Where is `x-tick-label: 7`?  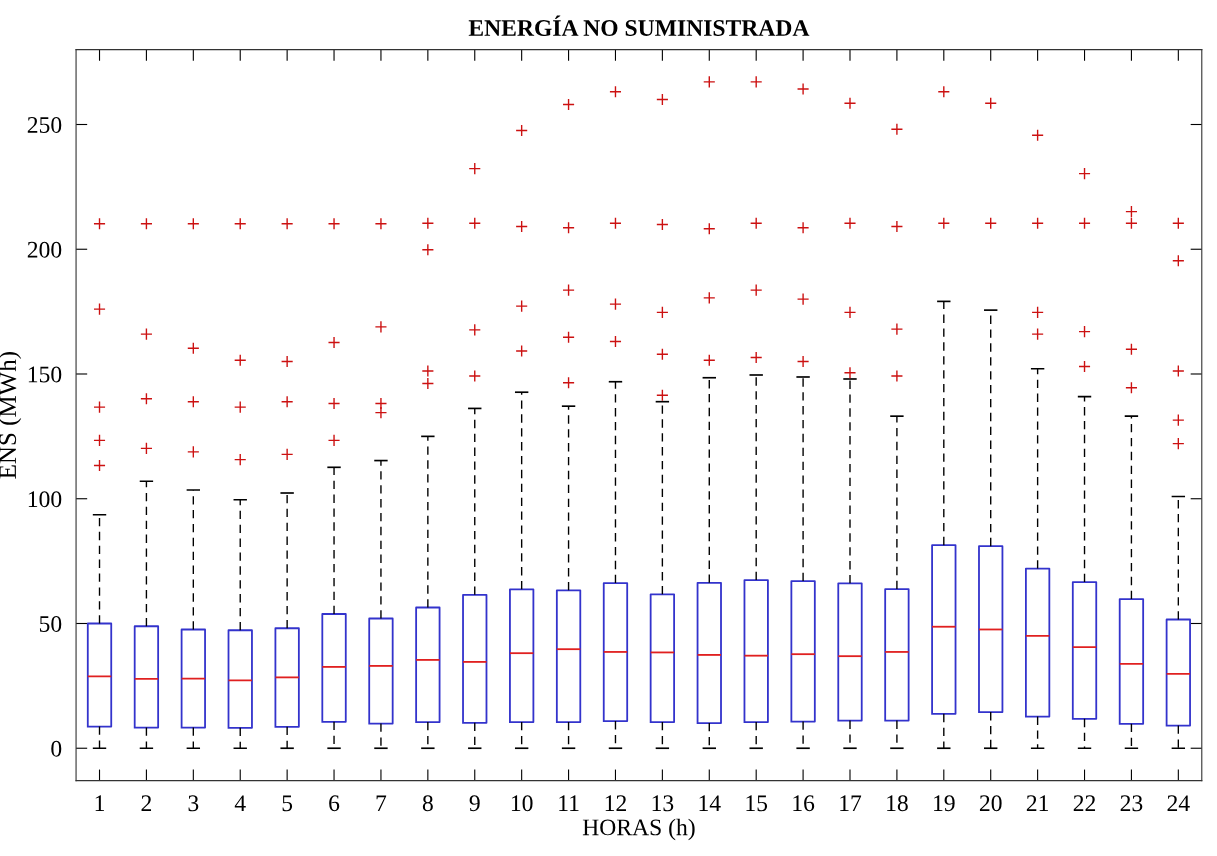
x-tick-label: 7 is located at coordinates (381, 803).